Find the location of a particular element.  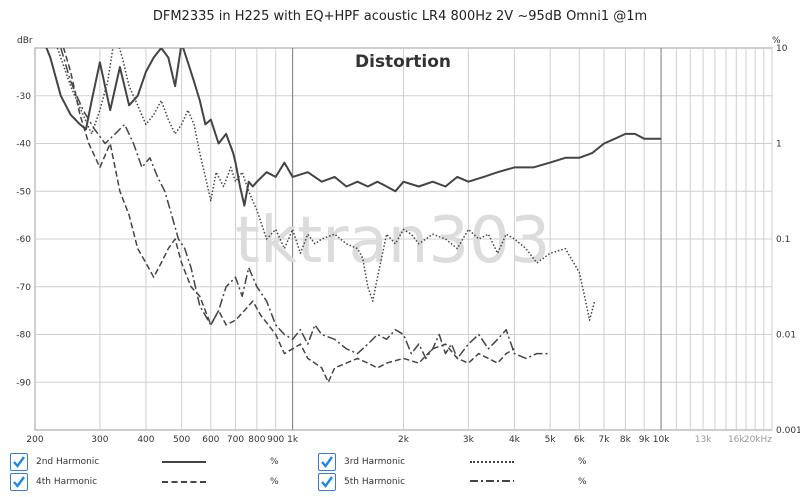

x-tick-label: 6k is located at coordinates (580, 440).